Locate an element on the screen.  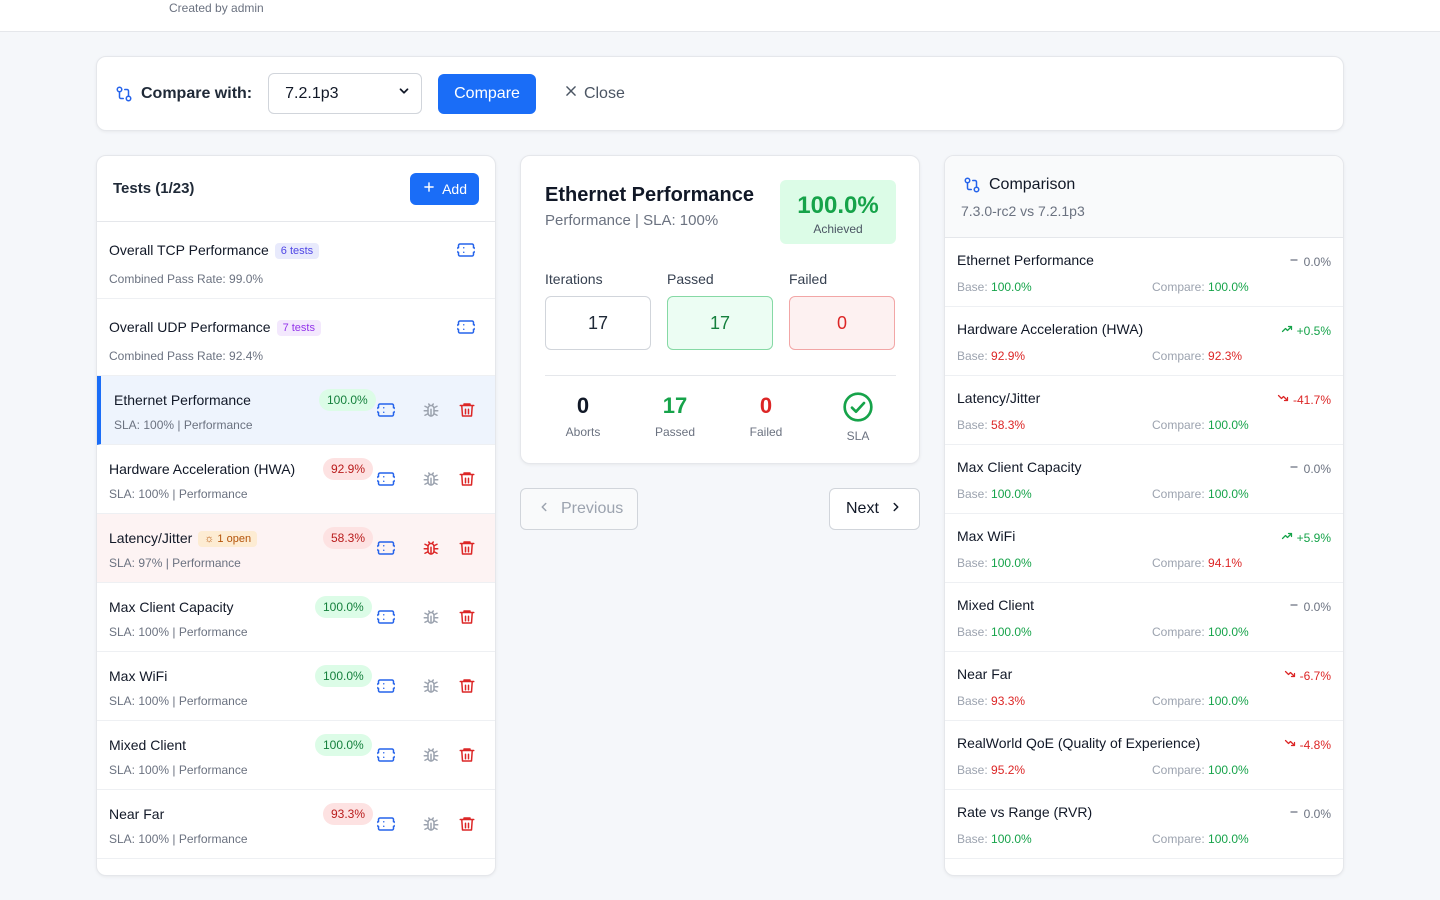
test-group-name: Overall TCP Performance 6 tests is located at coordinates (214, 250).